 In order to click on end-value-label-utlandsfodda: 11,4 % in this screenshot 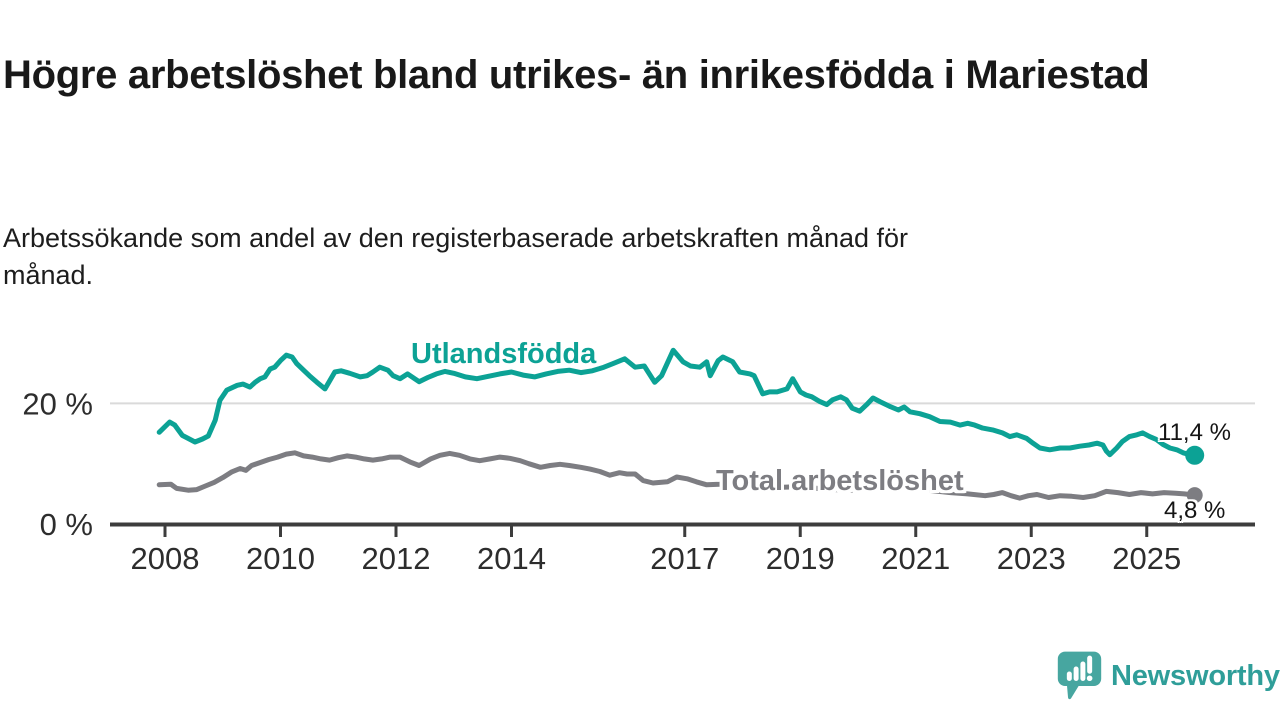, I will do `click(1194, 432)`.